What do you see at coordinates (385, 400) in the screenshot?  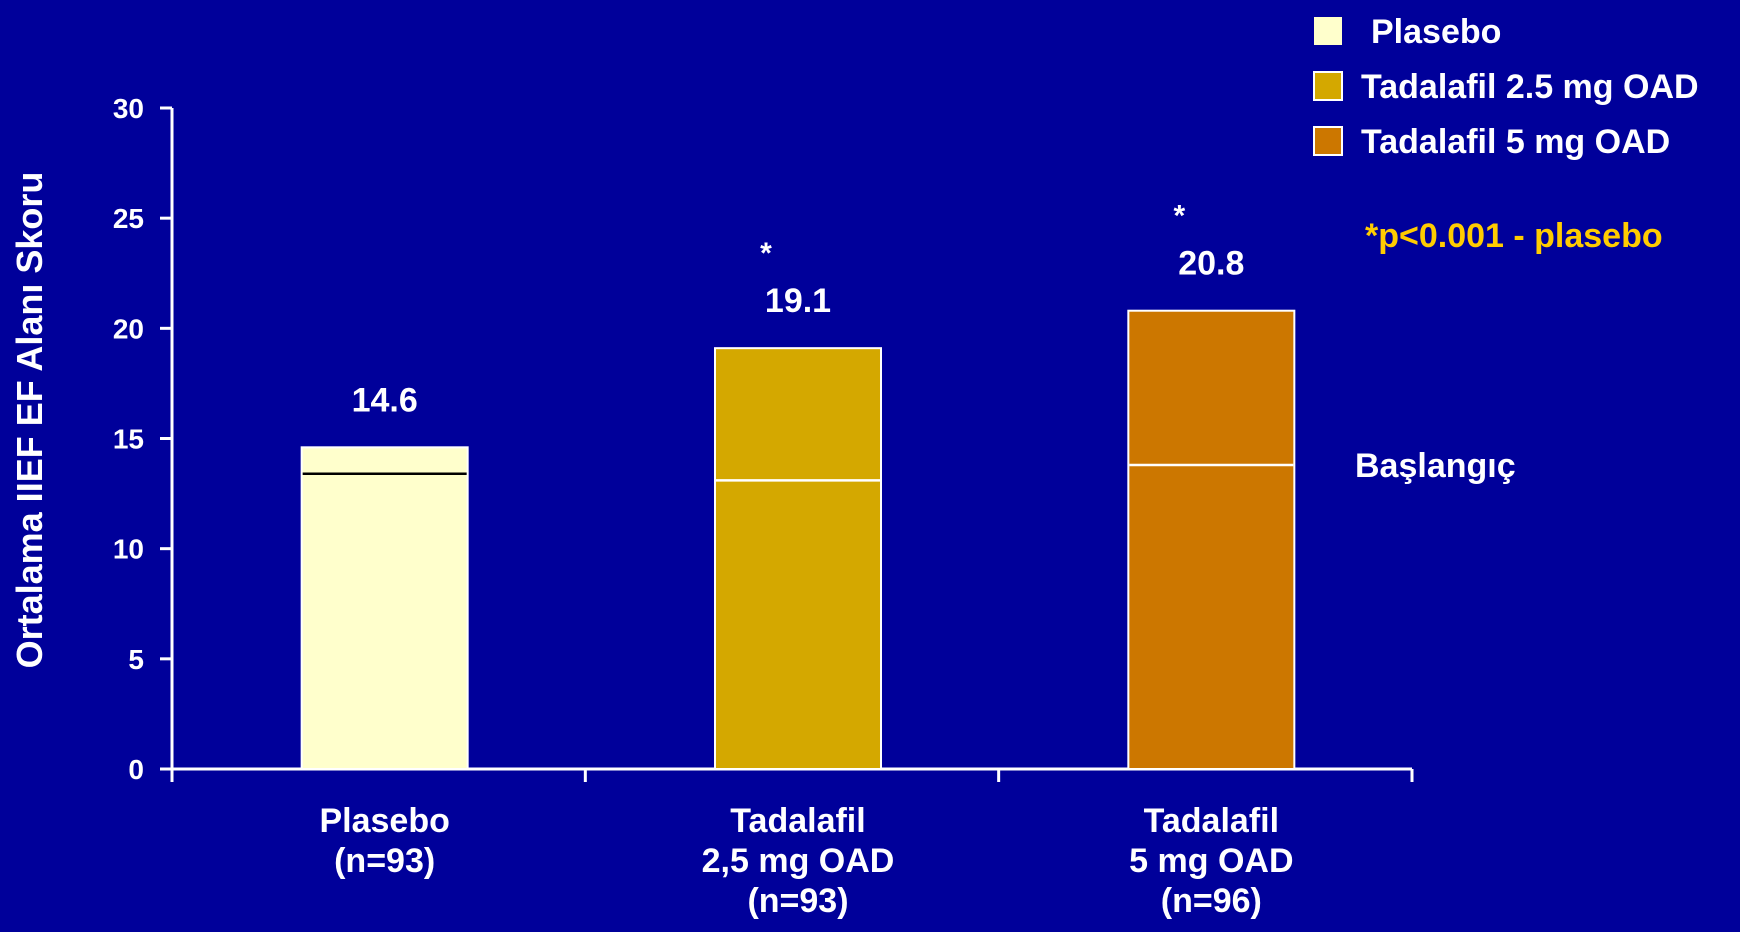 I see `value-label-1: 14.6` at bounding box center [385, 400].